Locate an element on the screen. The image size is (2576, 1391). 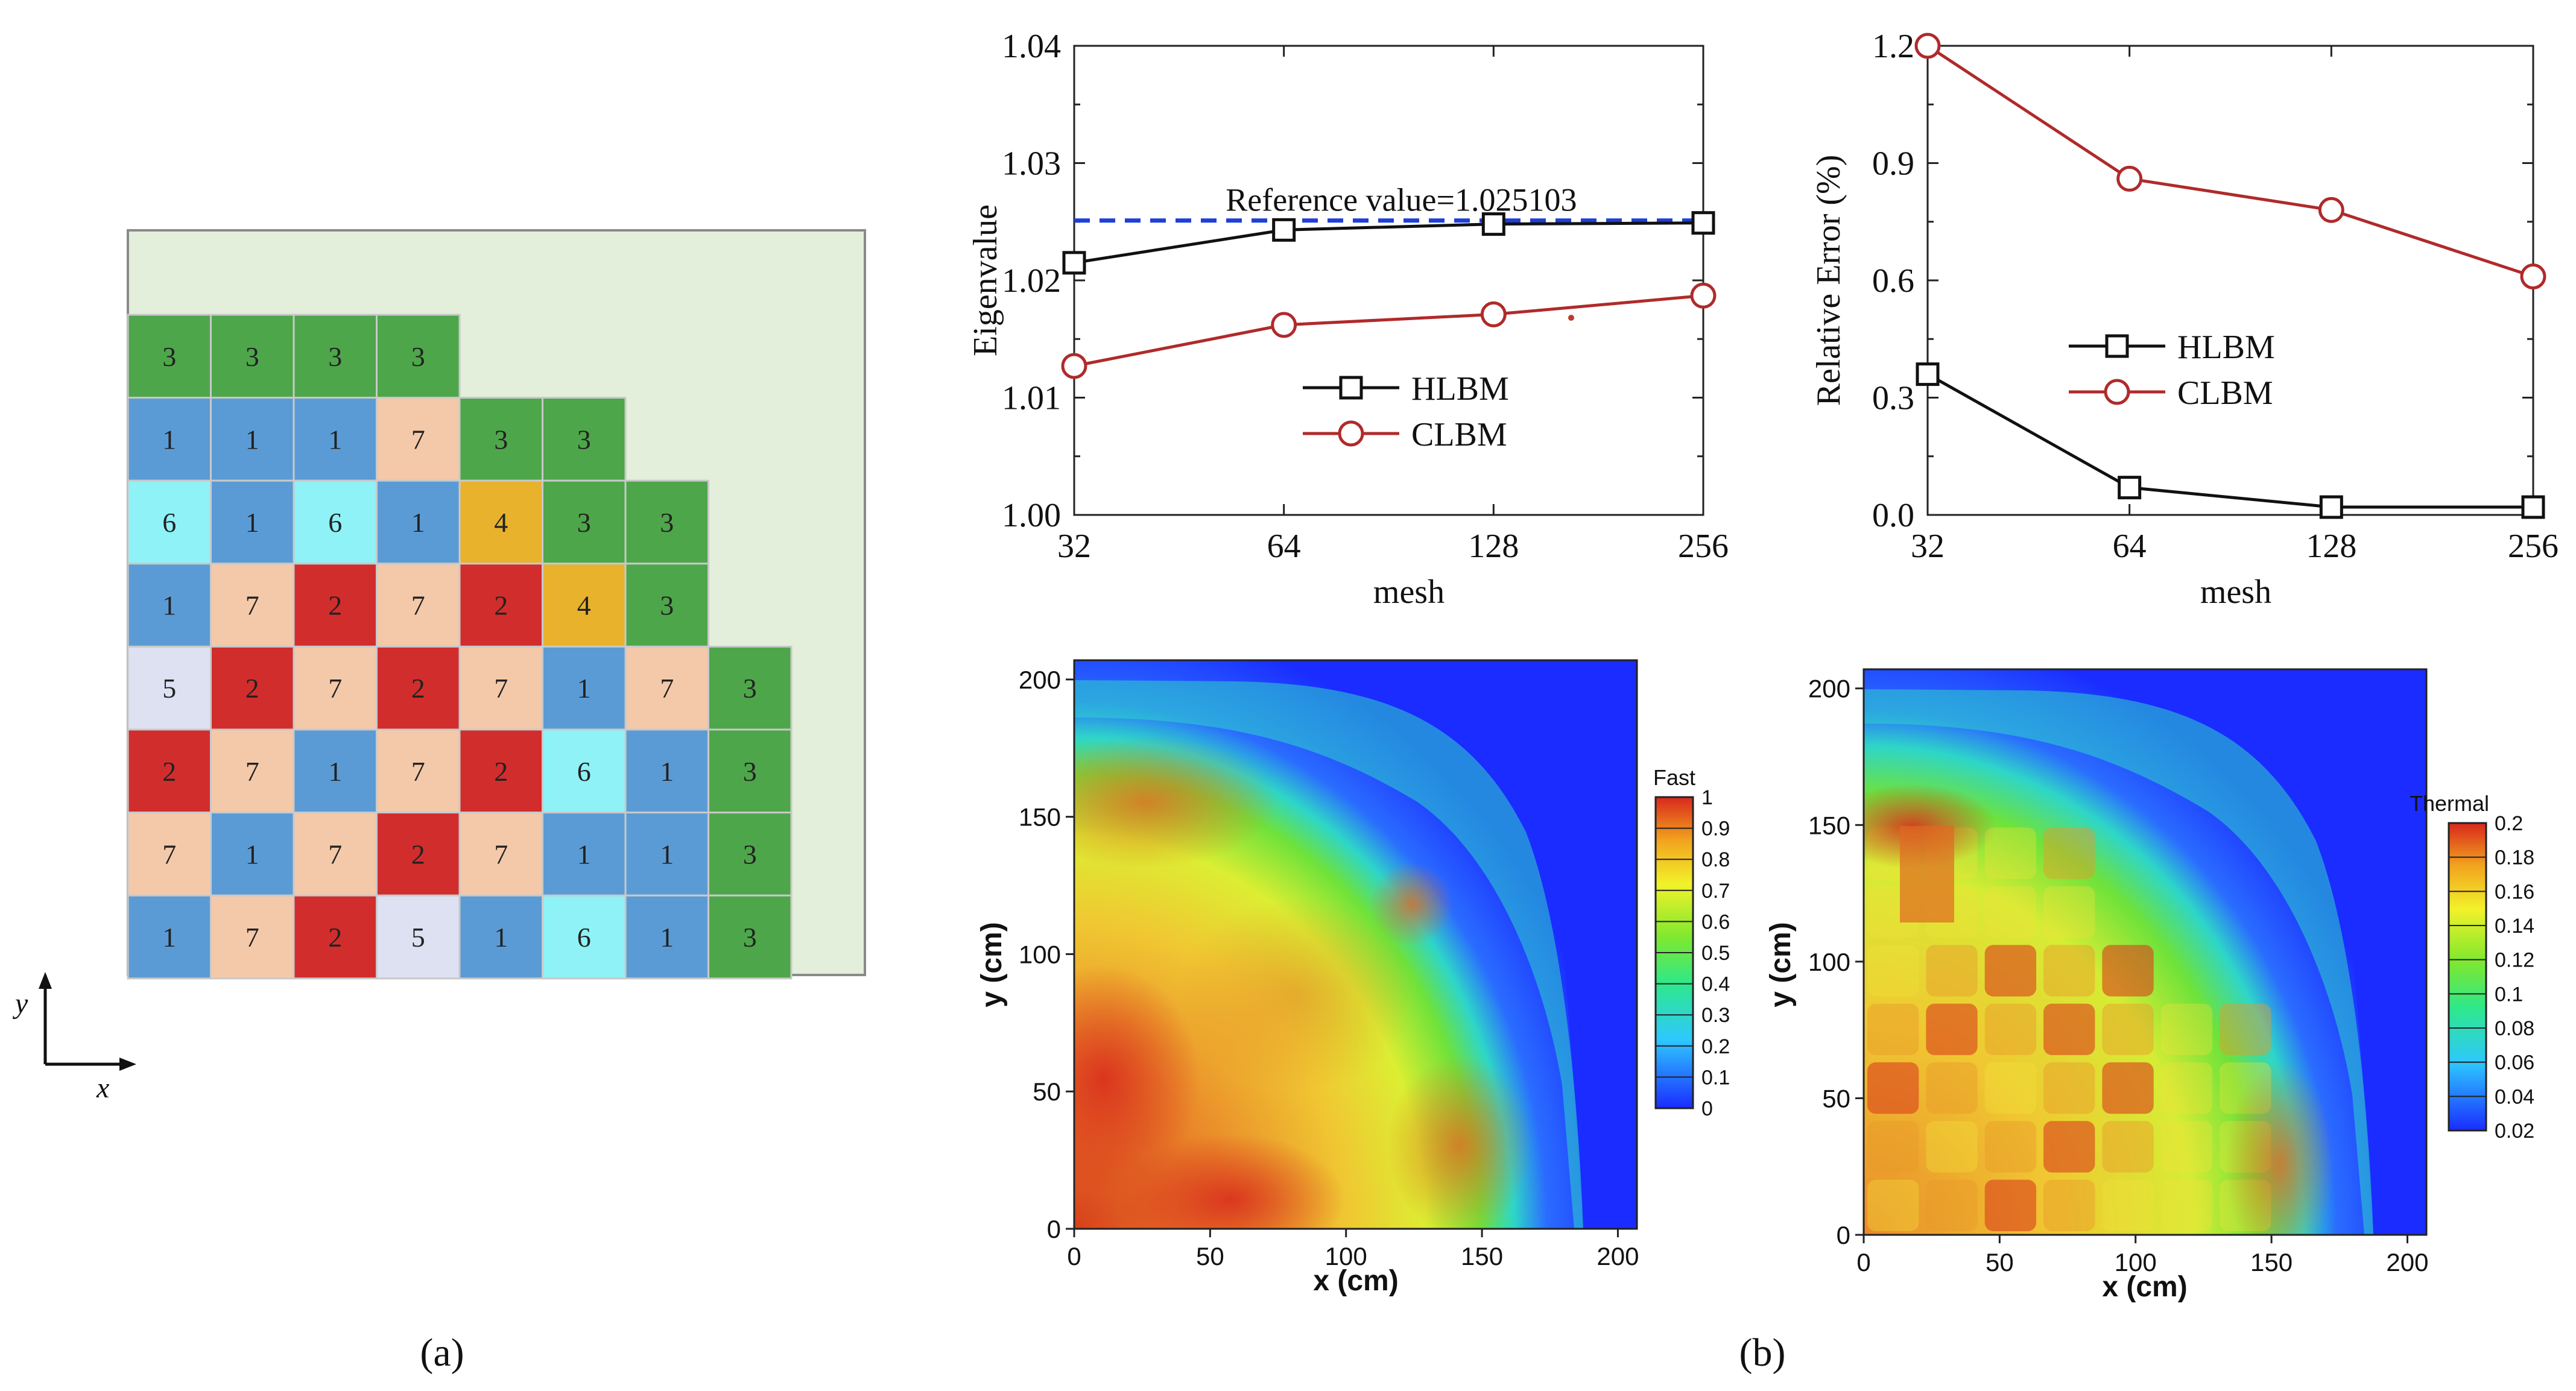
colorbar-tick-label: 0.16 is located at coordinates (2514, 892).